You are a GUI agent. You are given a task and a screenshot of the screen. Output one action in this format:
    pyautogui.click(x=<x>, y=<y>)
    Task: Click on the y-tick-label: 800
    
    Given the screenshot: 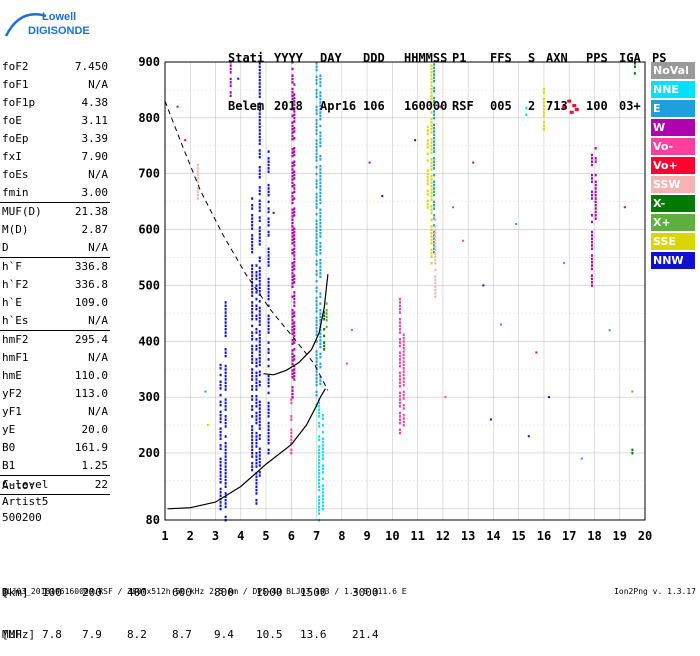 What is the action you would take?
    pyautogui.click(x=149, y=118)
    